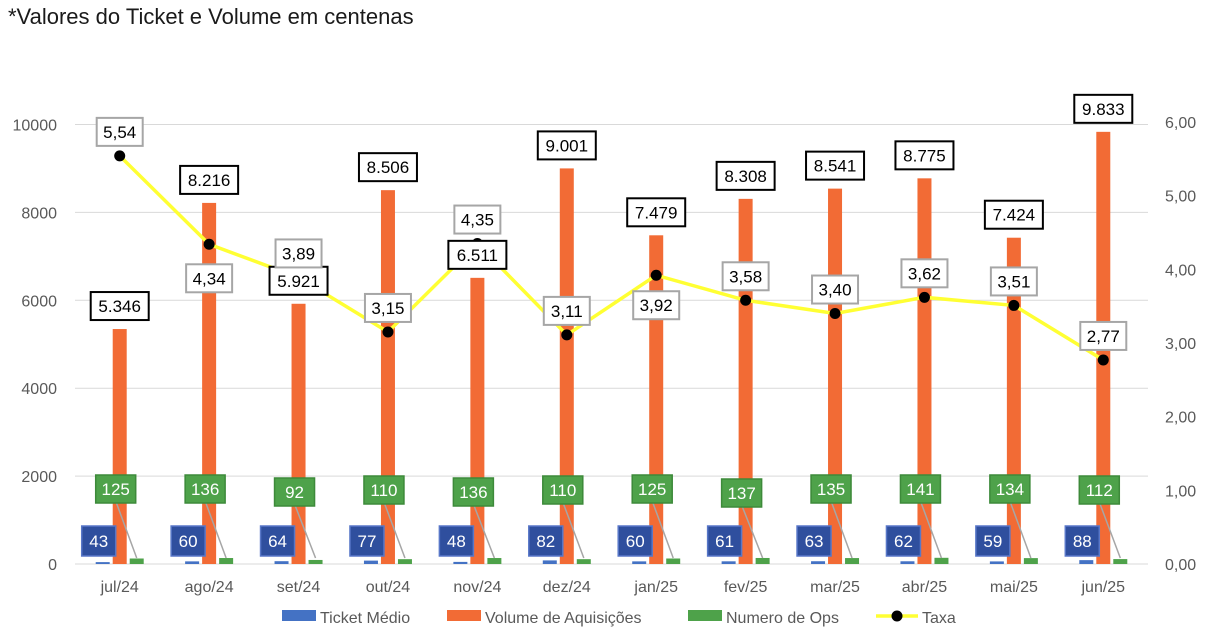 This screenshot has width=1210, height=641. What do you see at coordinates (211, 16) in the screenshot?
I see `chart-title: *Valores do Ticket e Volume em centenas` at bounding box center [211, 16].